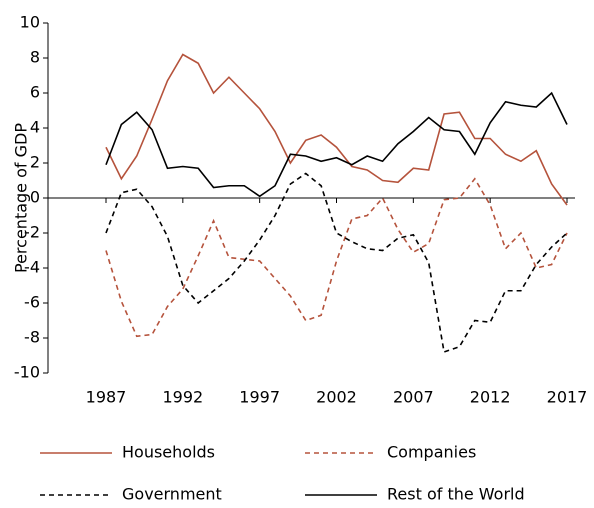 Image resolution: width=594 pixels, height=508 pixels. What do you see at coordinates (32, 302) in the screenshot?
I see `y-tick-label: -6` at bounding box center [32, 302].